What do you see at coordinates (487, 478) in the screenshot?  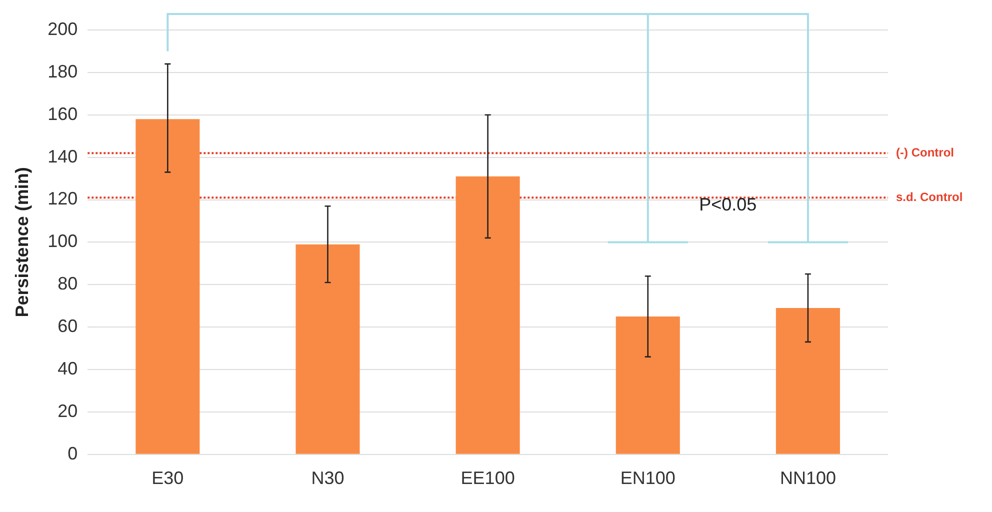 I see `x-tick-label: EE100` at bounding box center [487, 478].